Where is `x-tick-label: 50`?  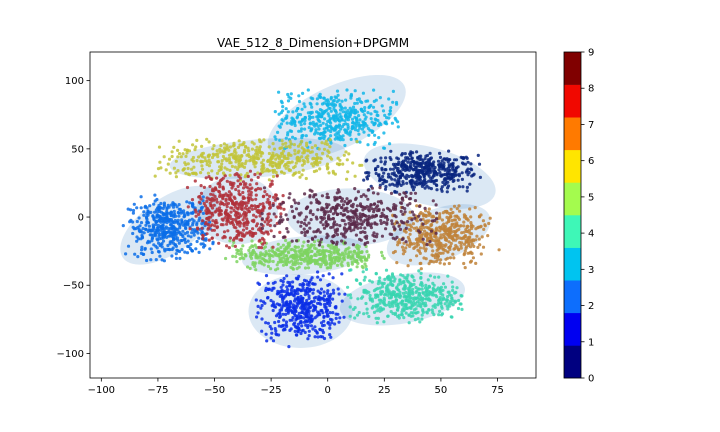 x-tick-label: 50 is located at coordinates (441, 390).